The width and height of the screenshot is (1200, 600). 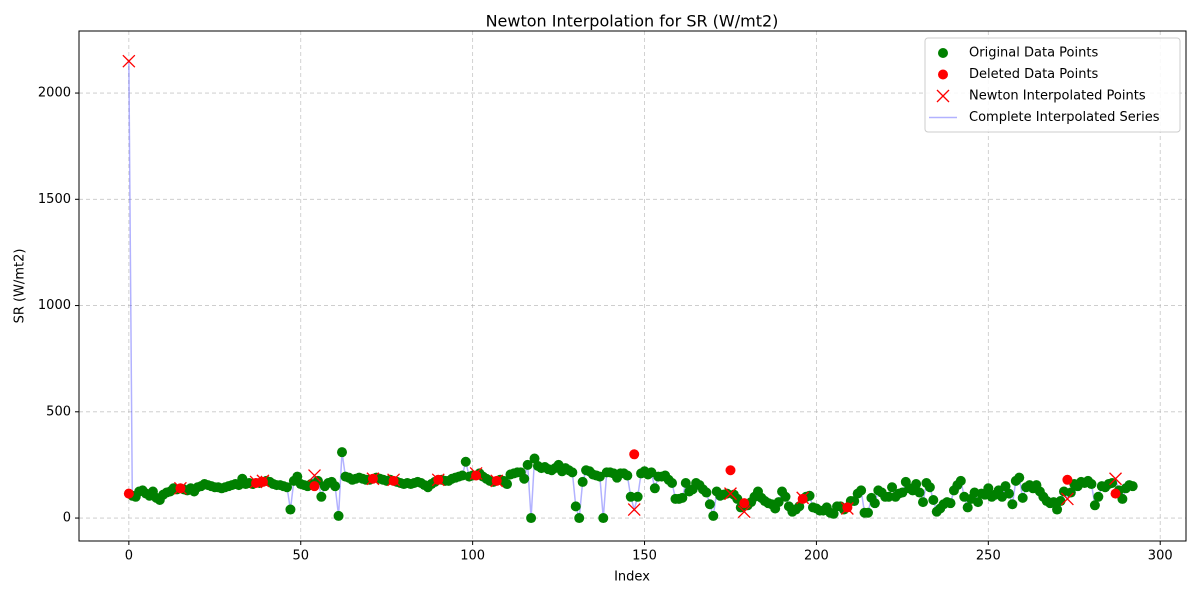 What do you see at coordinates (632, 21) in the screenshot?
I see `chart-title: Newton Interpolation for SR (W/mt2)` at bounding box center [632, 21].